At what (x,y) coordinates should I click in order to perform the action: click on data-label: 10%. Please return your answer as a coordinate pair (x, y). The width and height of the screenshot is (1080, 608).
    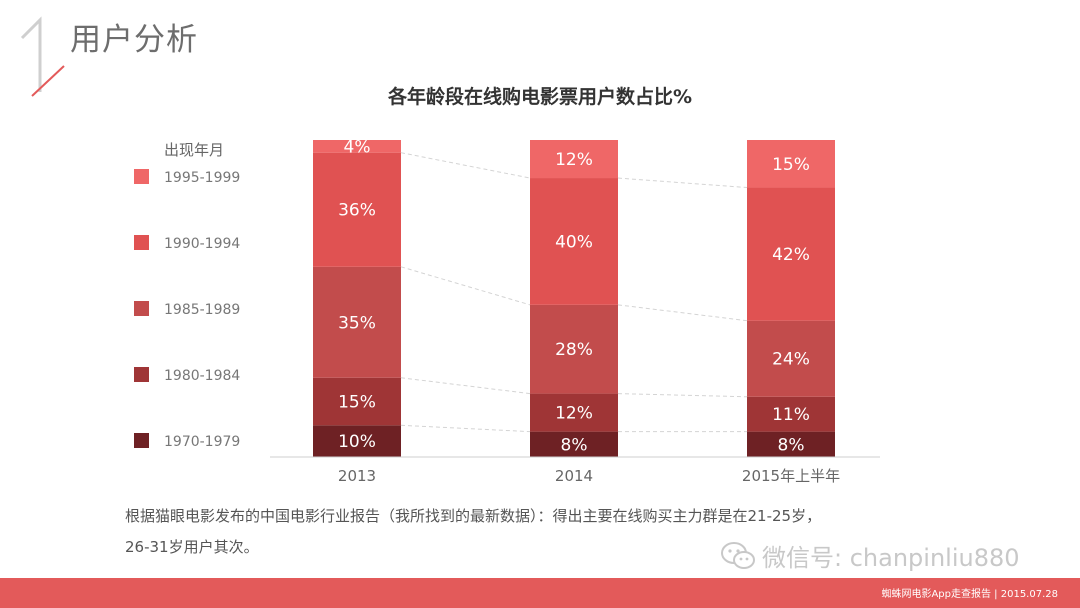
    Looking at the image, I should click on (357, 442).